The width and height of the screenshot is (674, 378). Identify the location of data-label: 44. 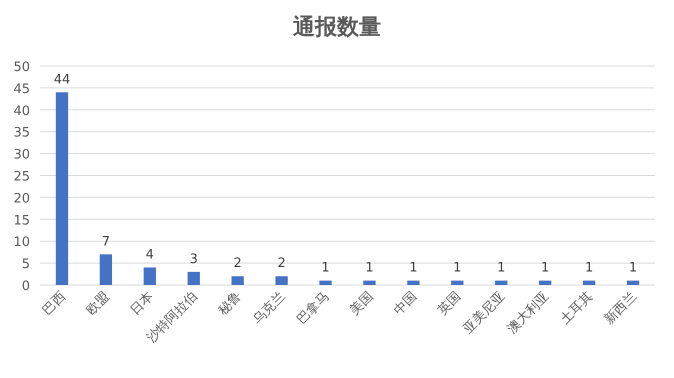
(62, 80).